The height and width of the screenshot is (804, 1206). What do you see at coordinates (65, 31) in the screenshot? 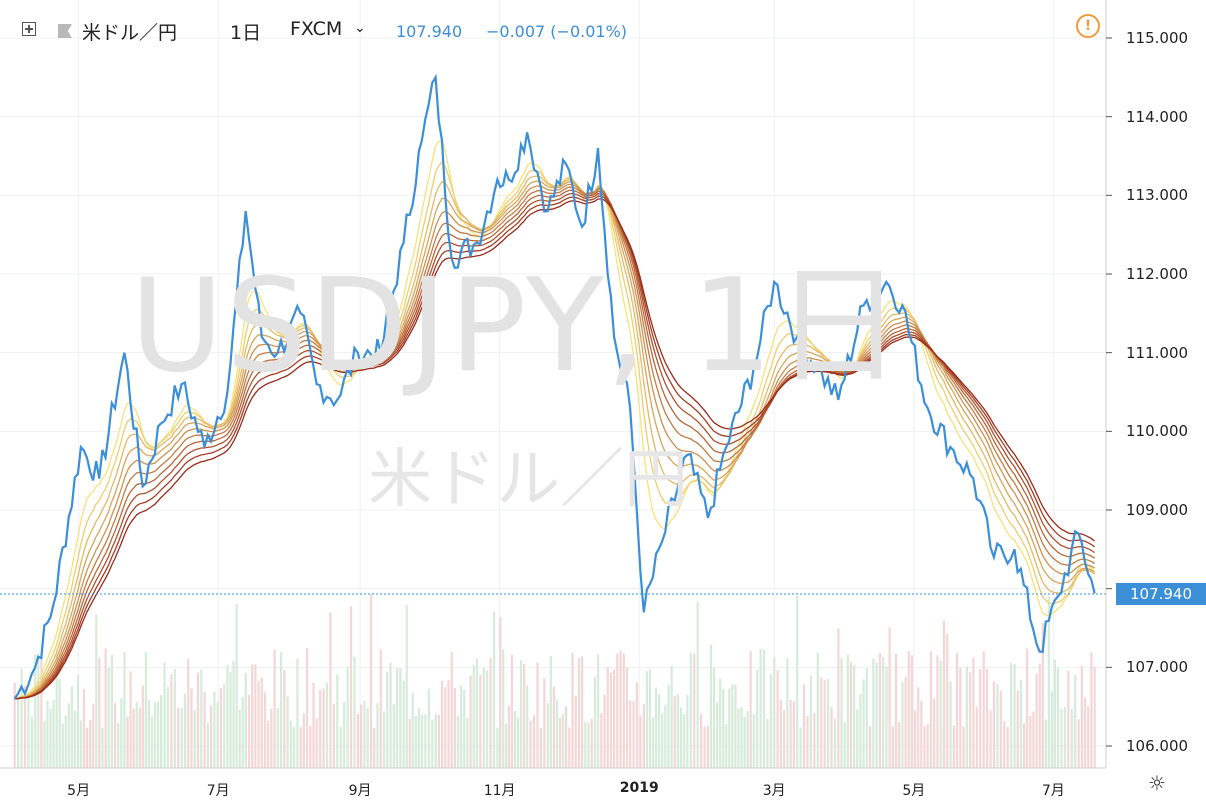
I see `flag-icon` at bounding box center [65, 31].